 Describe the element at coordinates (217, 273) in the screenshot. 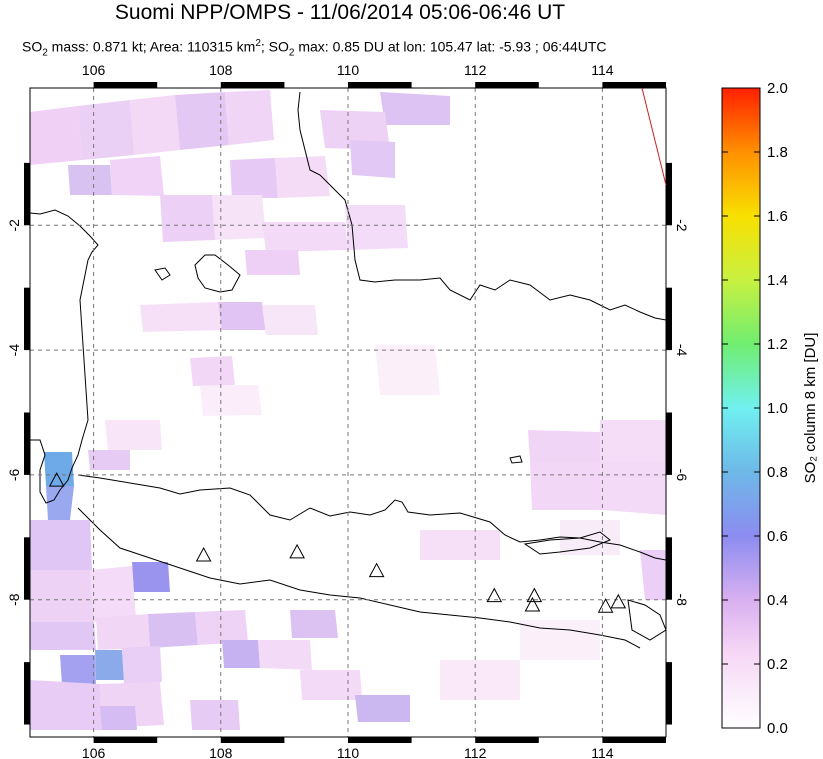

I see `bangka-coast` at that location.